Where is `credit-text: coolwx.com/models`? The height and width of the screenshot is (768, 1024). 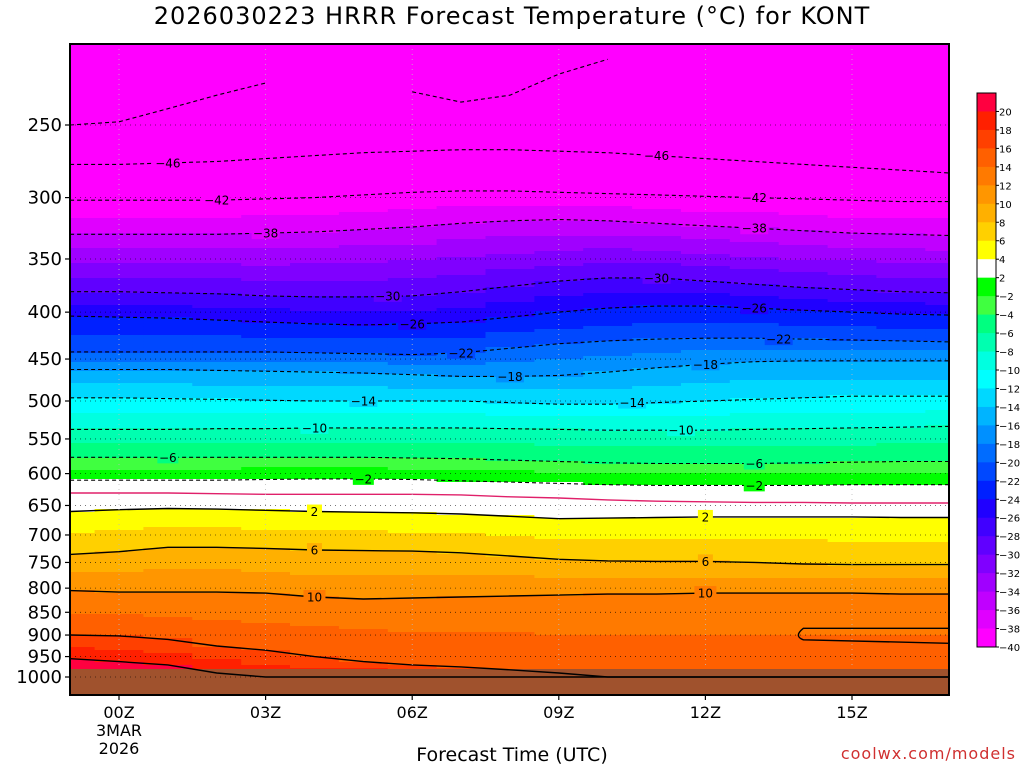
credit-text: coolwx.com/models is located at coordinates (928, 753).